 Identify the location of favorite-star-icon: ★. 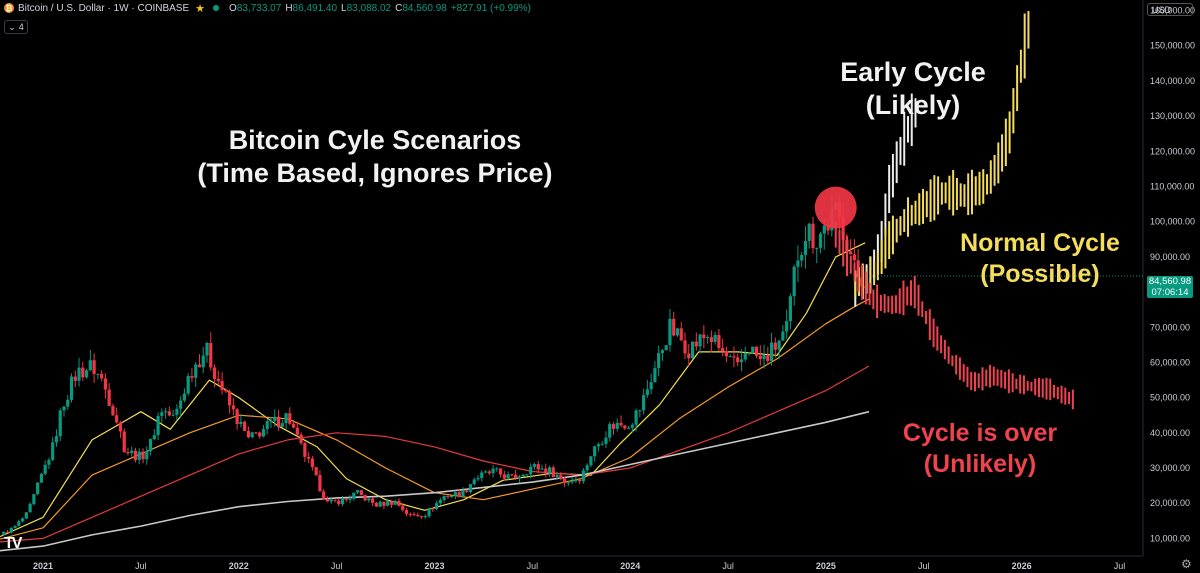
(200, 8).